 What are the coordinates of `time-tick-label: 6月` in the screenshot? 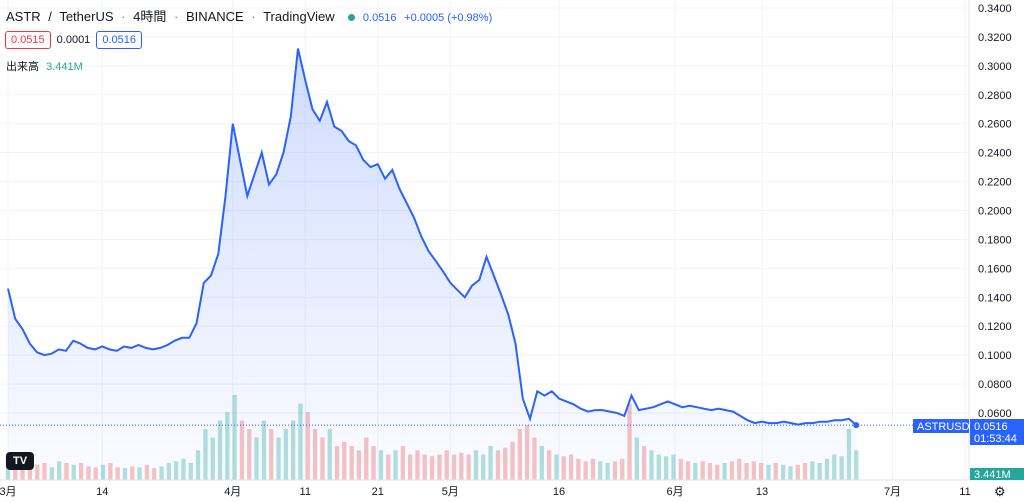 It's located at (674, 492).